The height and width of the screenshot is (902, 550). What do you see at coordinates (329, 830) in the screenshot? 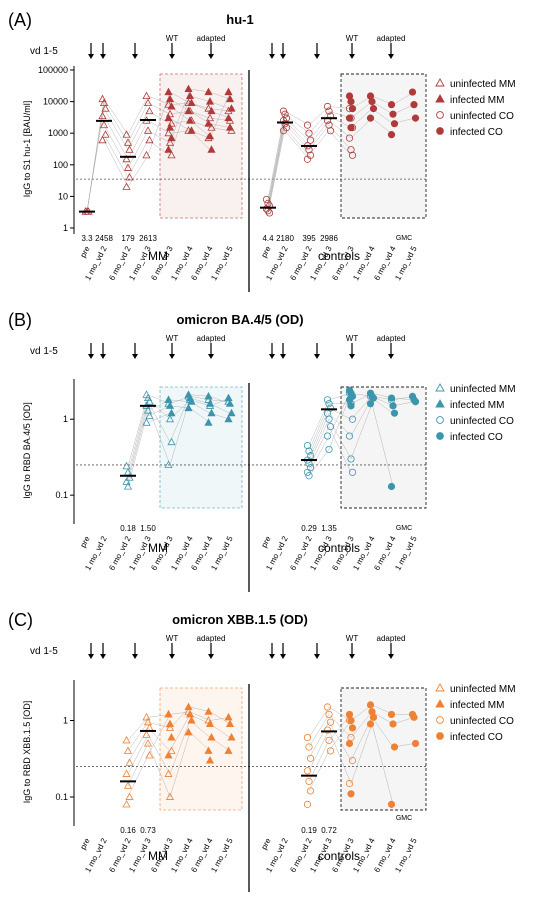
I see `gmc-value: 0.72` at bounding box center [329, 830].